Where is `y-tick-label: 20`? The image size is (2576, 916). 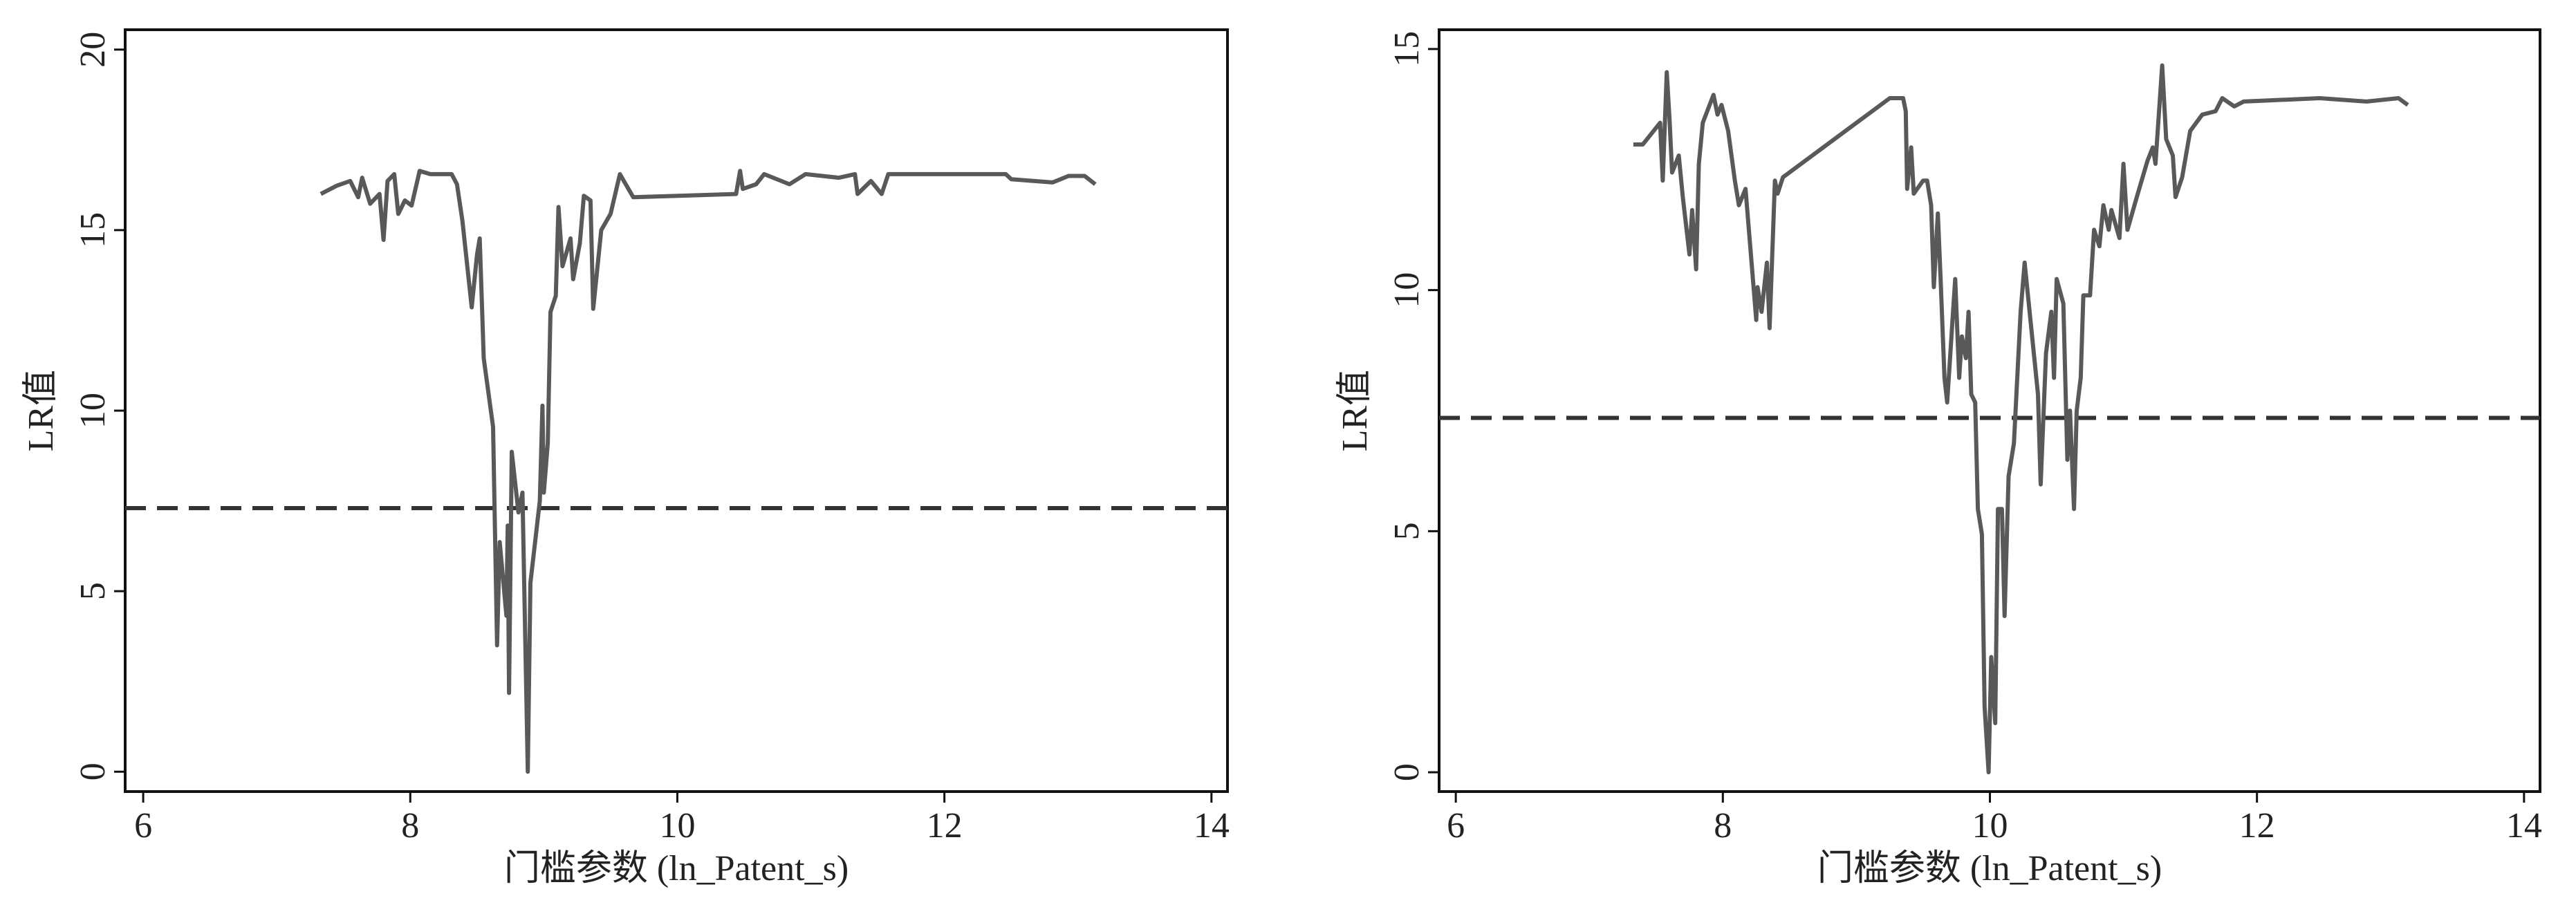
y-tick-label: 20 is located at coordinates (93, 50).